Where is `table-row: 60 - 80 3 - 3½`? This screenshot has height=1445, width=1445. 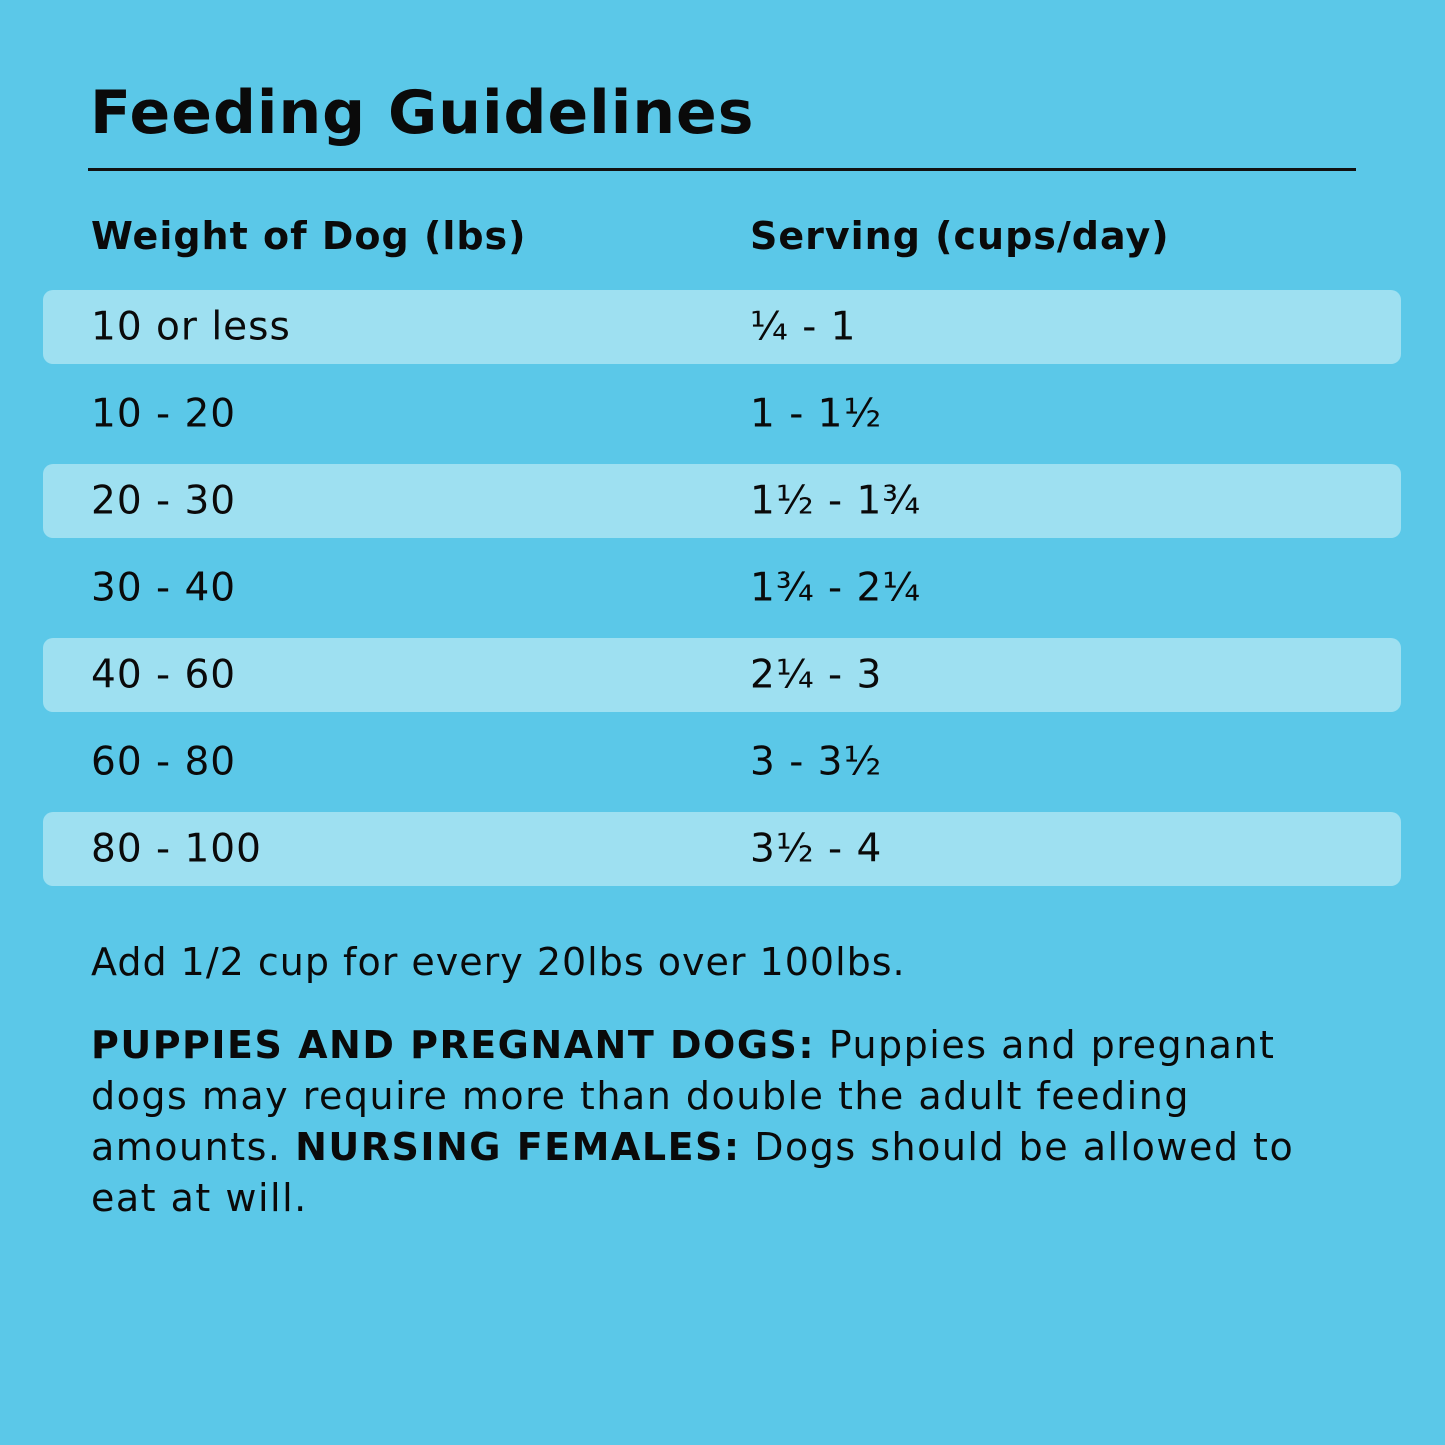
table-row: 60 - 80 3 - 3½ is located at coordinates (722, 762).